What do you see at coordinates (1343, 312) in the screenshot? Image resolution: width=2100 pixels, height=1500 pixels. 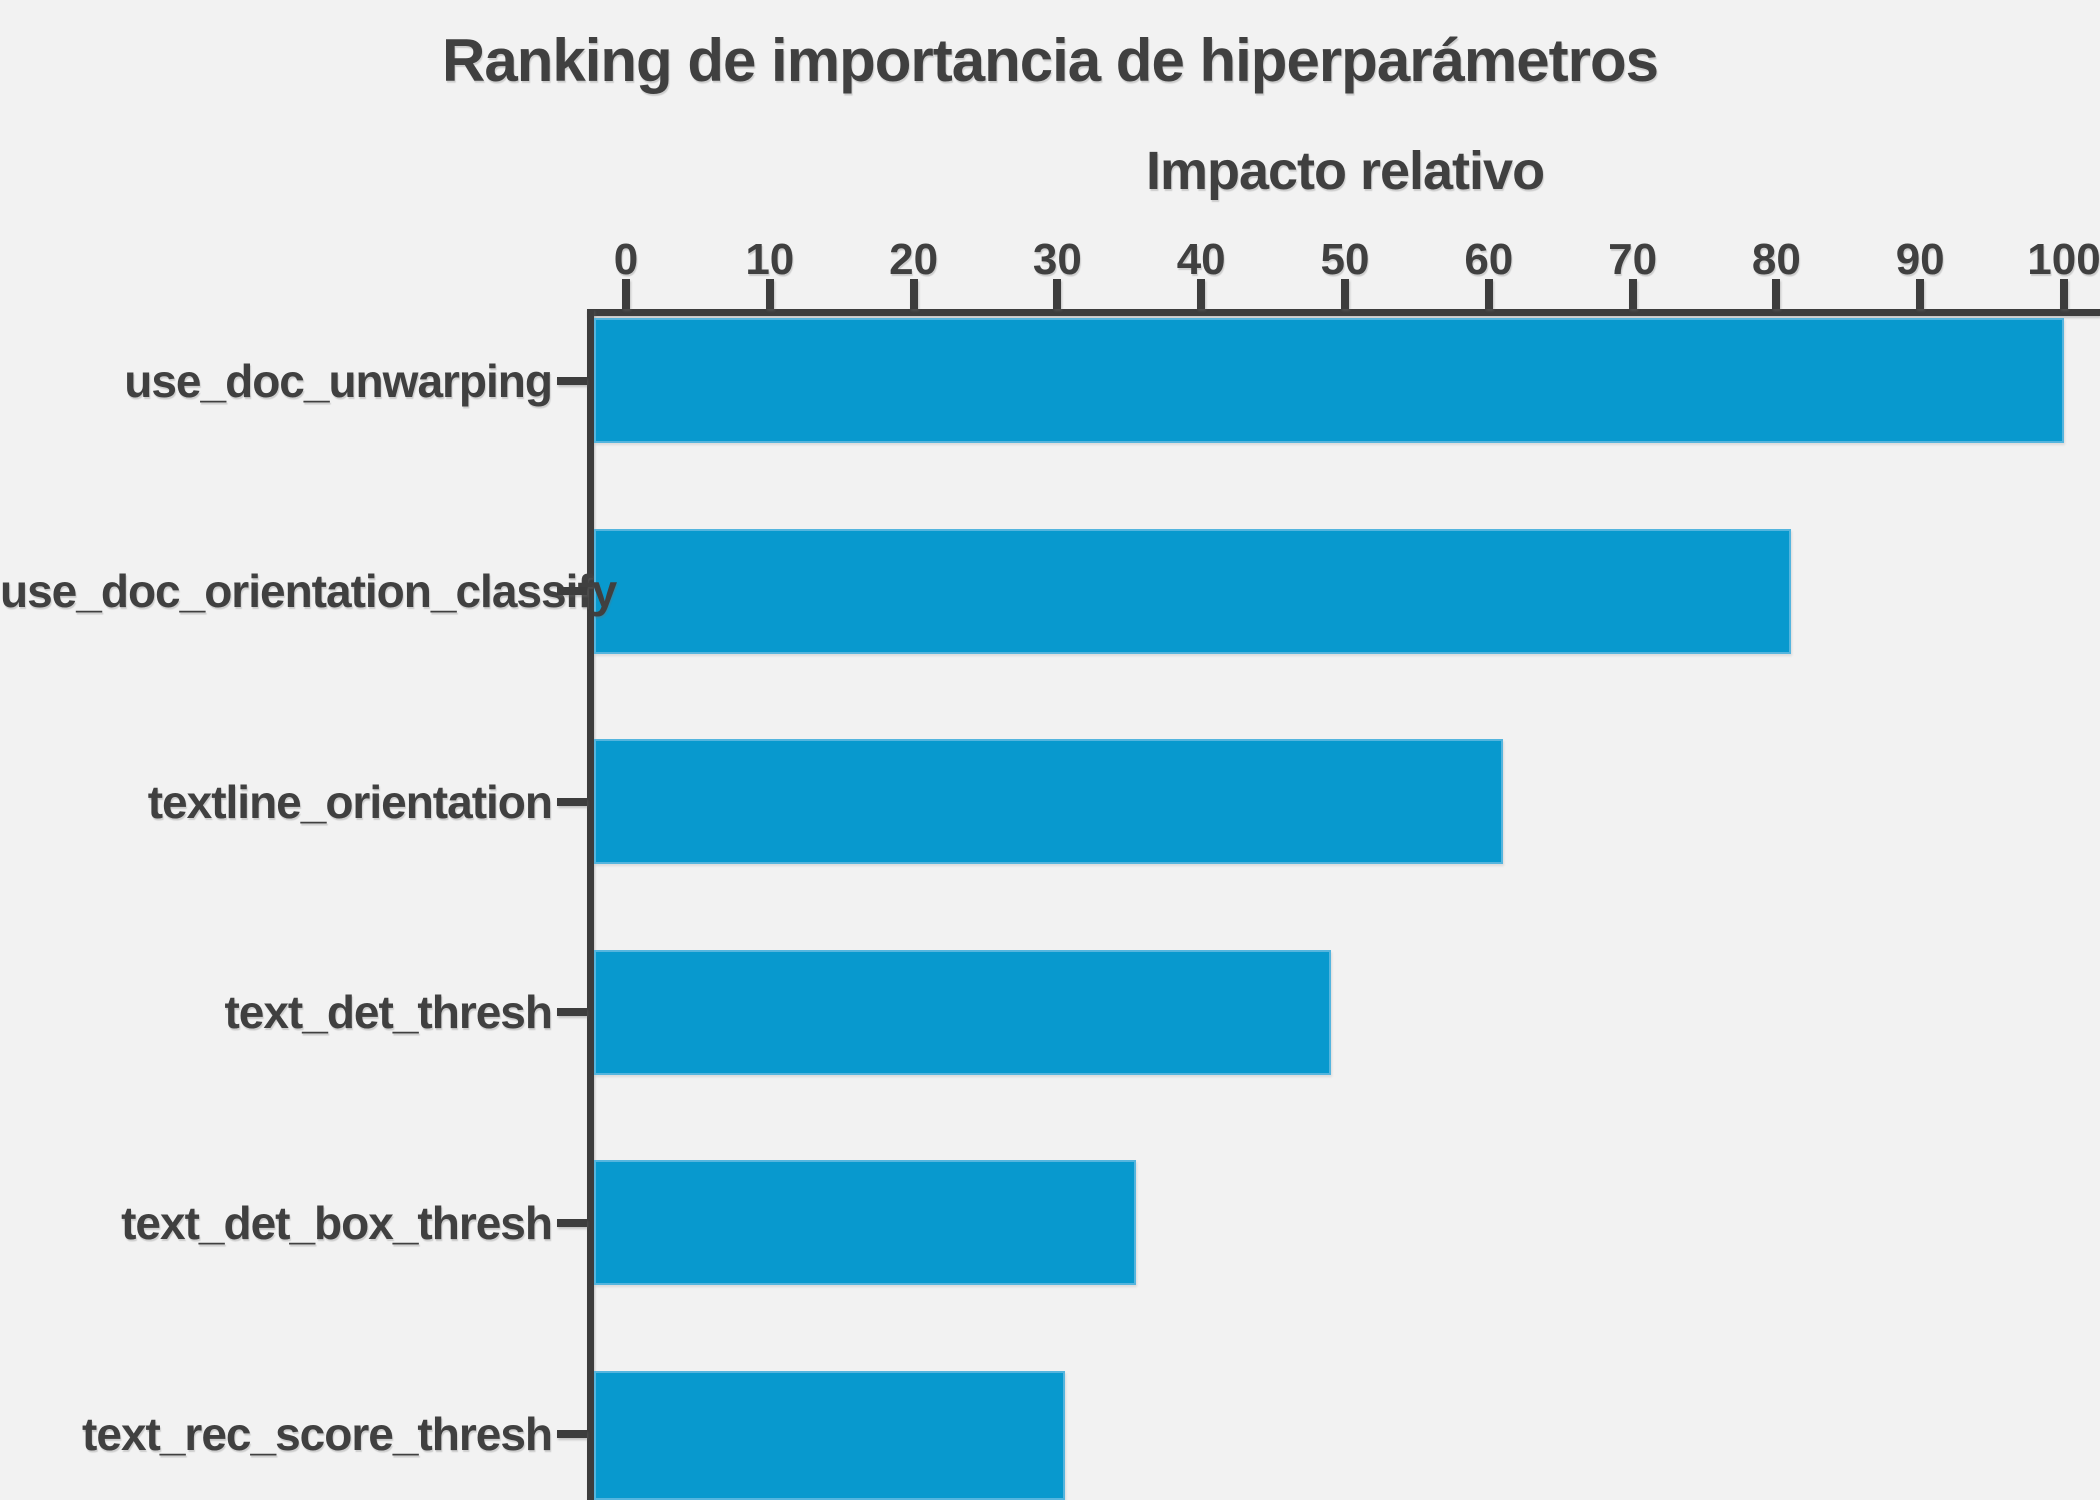 I see `top-spine` at bounding box center [1343, 312].